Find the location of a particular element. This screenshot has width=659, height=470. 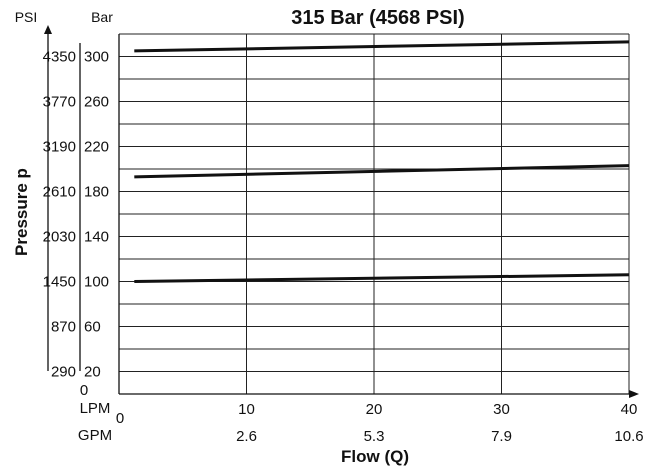

x-tick-gpm: 7.9 is located at coordinates (501, 436).